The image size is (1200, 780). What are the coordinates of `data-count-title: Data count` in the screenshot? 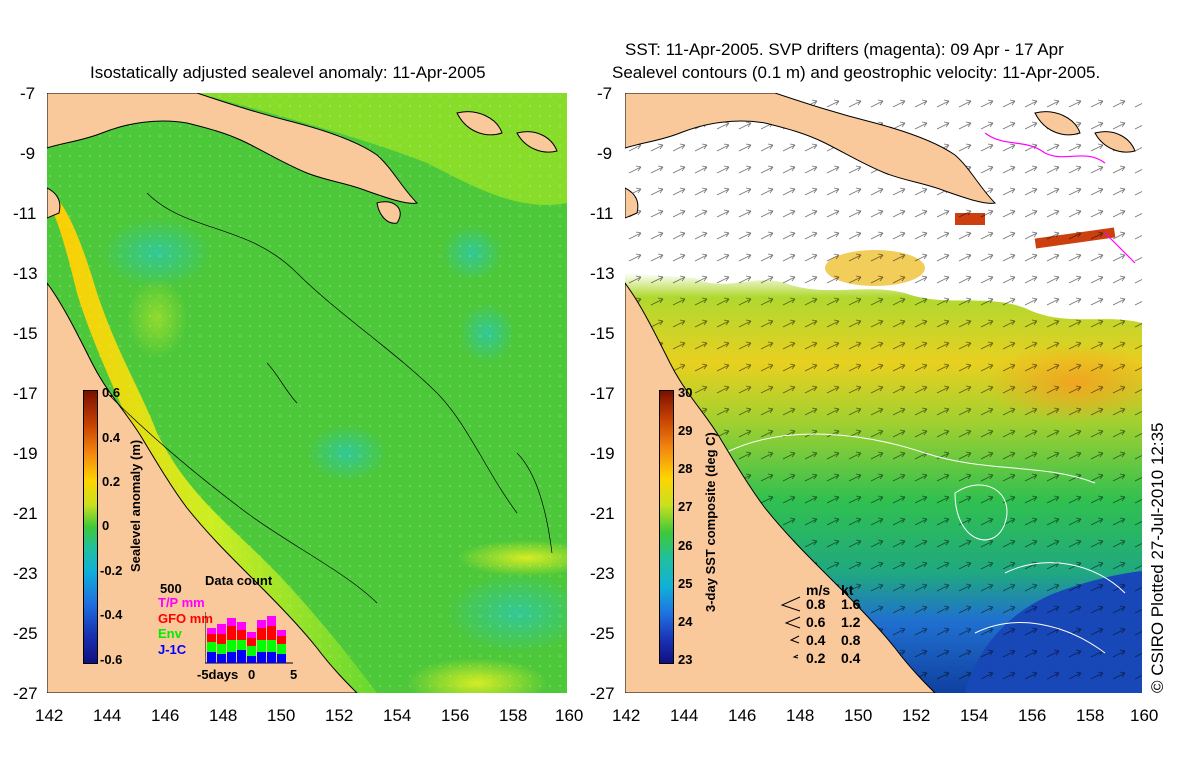 It's located at (239, 580).